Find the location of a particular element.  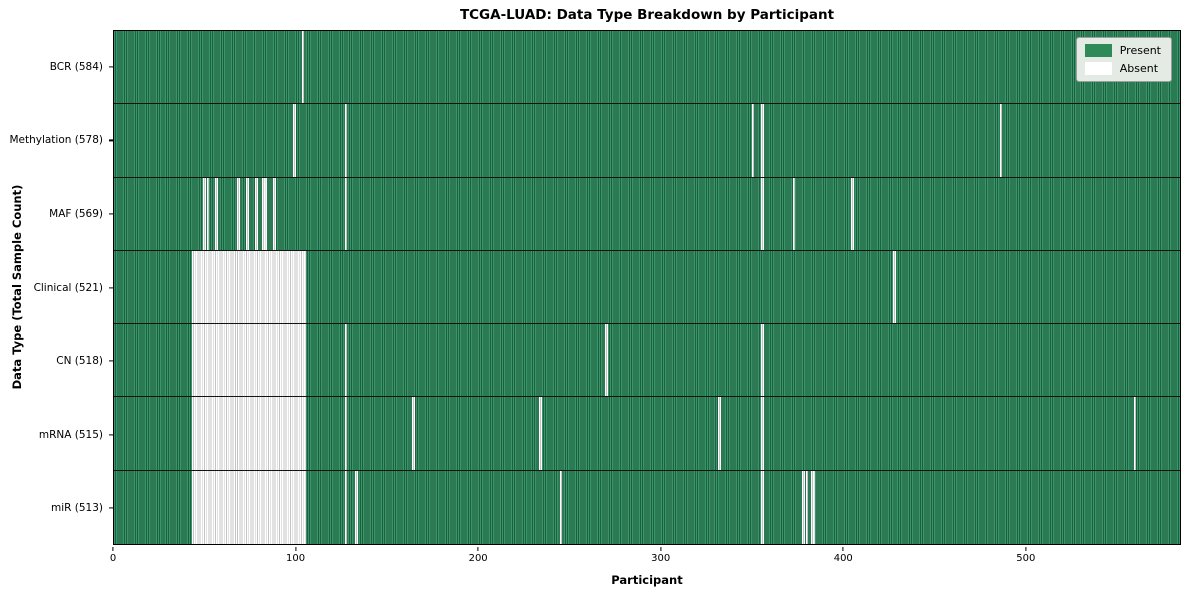

y-tick-label: Methylation (578) is located at coordinates (56, 140).